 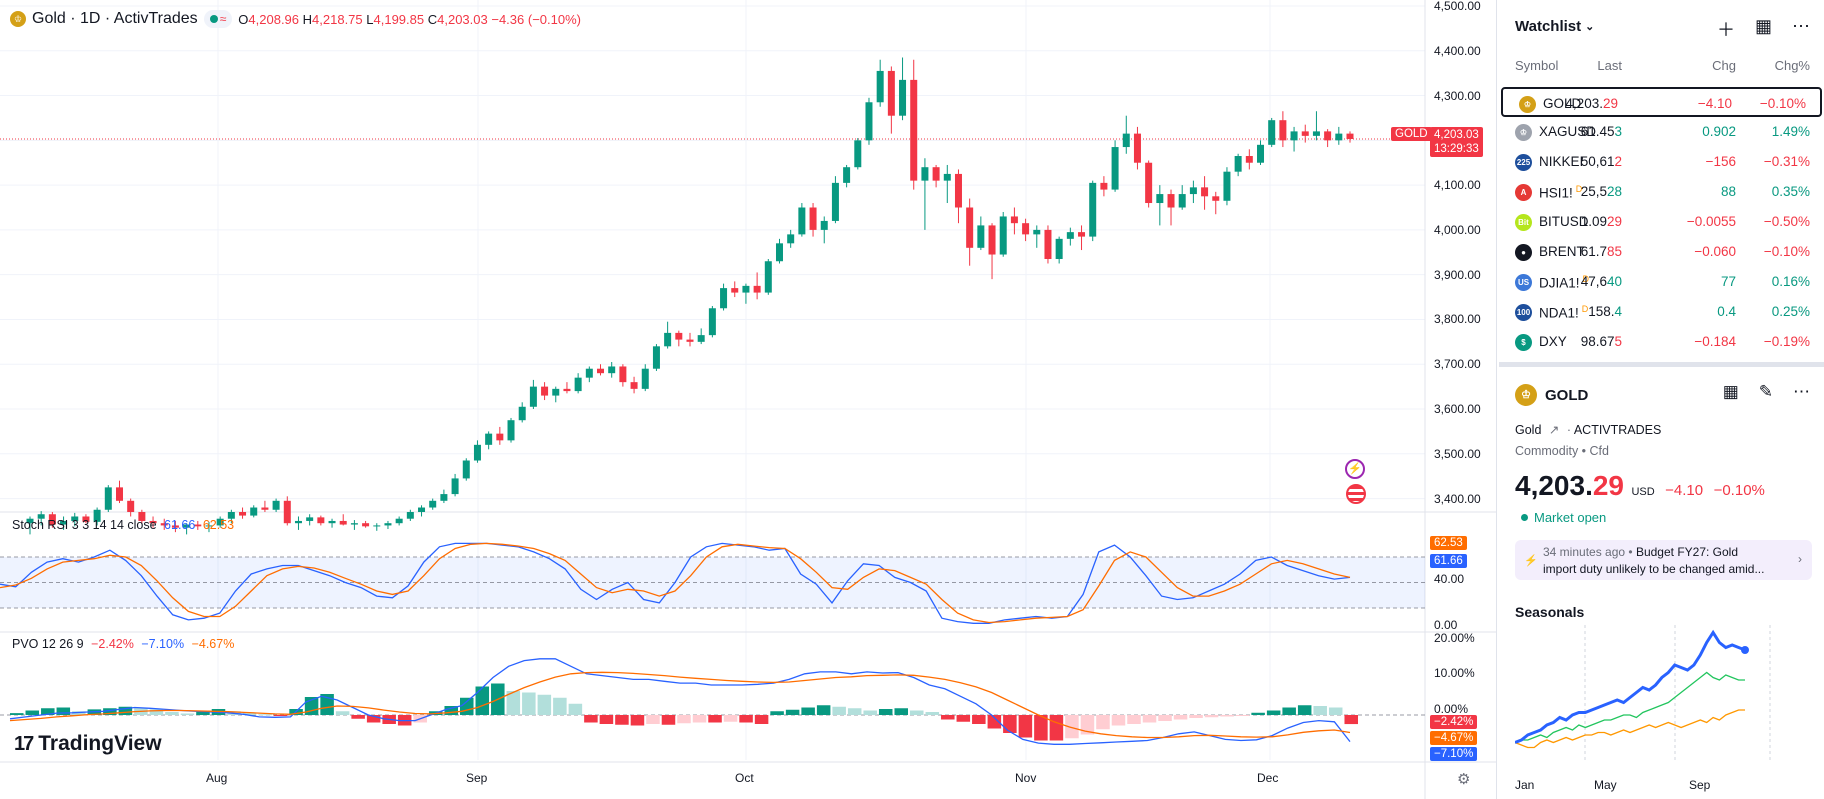 What do you see at coordinates (1617, 430) in the screenshot?
I see `exchange-name: ACTIVTRADES` at bounding box center [1617, 430].